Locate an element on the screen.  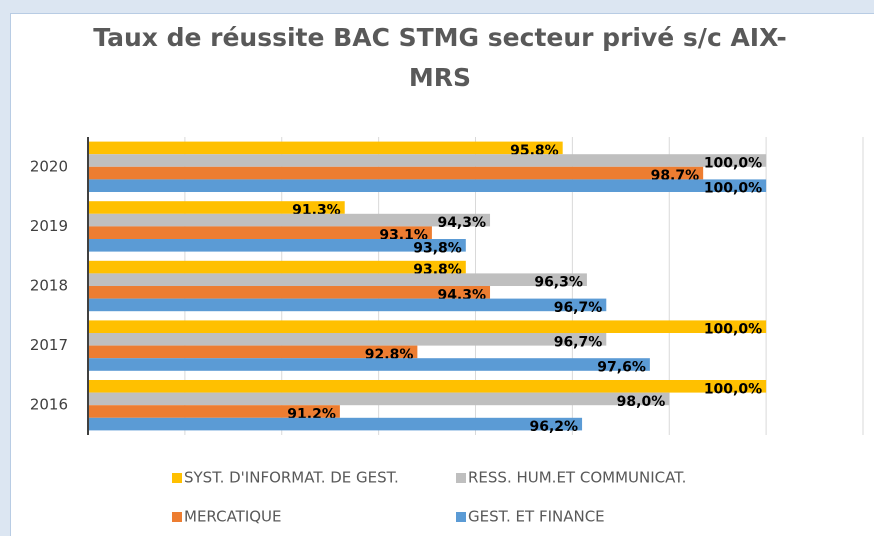
y-tick-label: 2017 is located at coordinates (49, 345).